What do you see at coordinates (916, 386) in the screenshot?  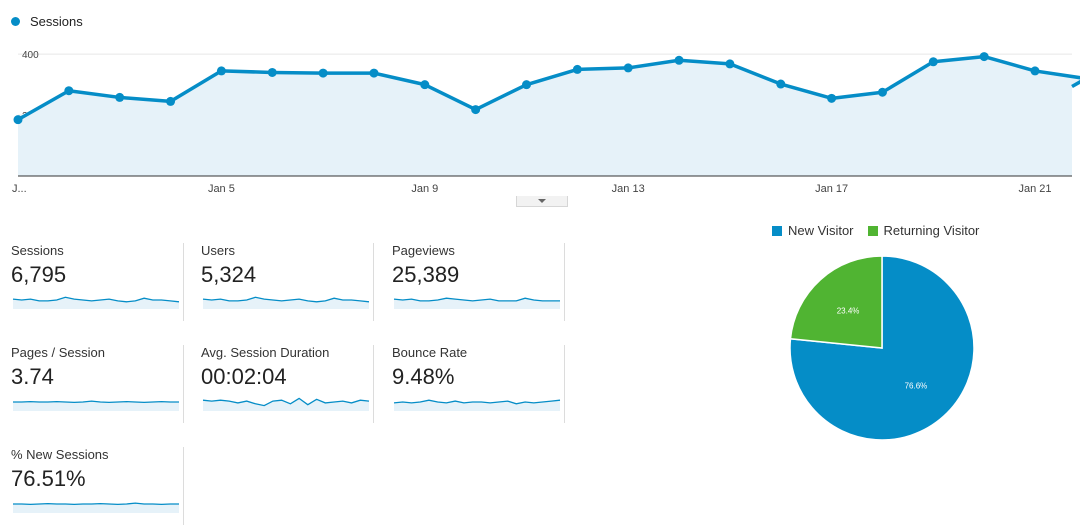 I see `slice-label: 76.6%` at bounding box center [916, 386].